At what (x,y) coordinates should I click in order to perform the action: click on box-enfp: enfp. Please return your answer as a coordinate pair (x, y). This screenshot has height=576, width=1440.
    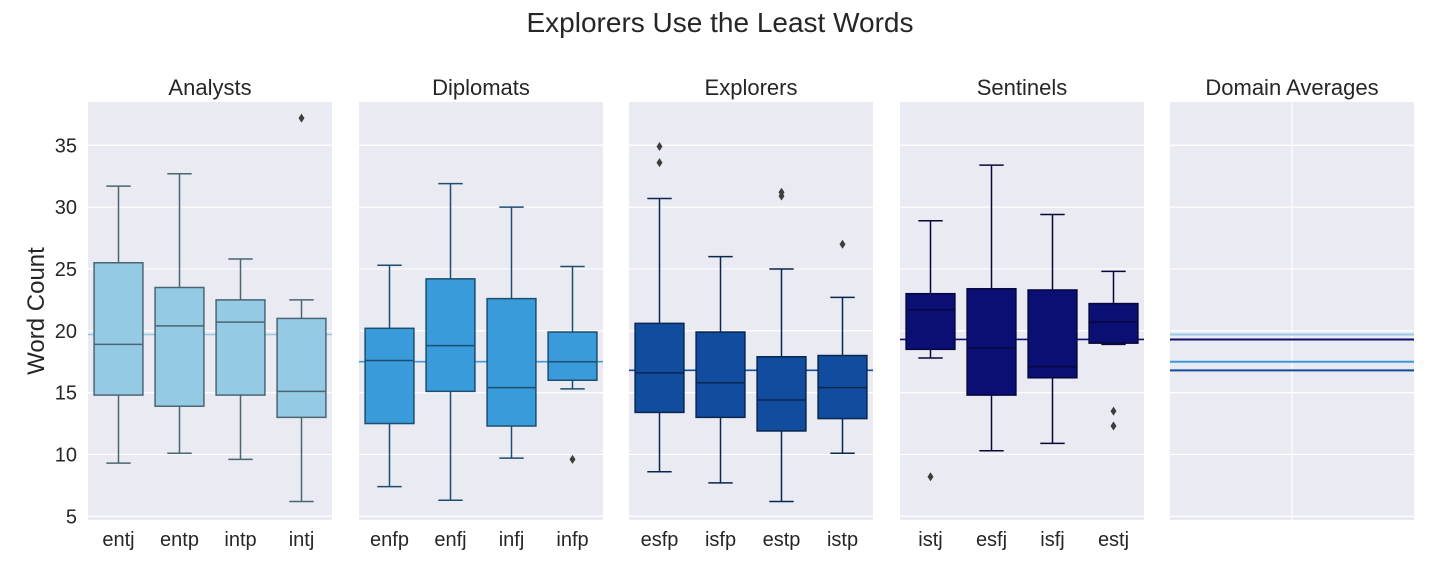
    Looking at the image, I should click on (389, 407).